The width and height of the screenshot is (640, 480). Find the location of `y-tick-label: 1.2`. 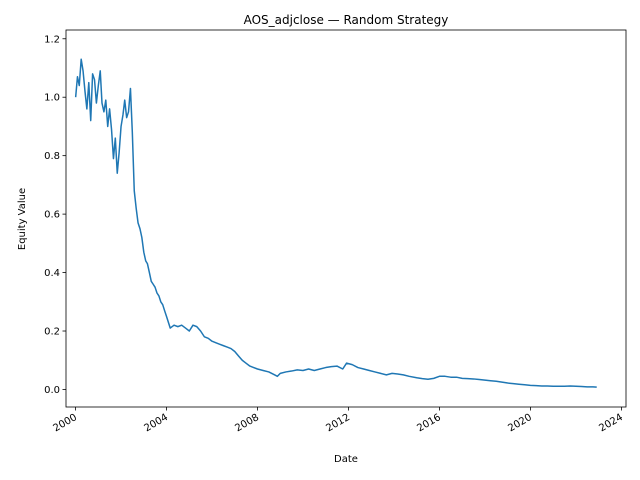

y-tick-label: 1.2 is located at coordinates (52, 39).